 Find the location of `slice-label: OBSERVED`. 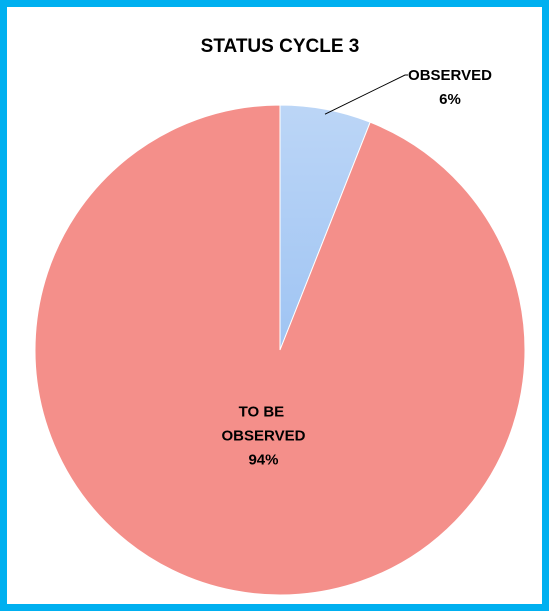

slice-label: OBSERVED is located at coordinates (450, 75).